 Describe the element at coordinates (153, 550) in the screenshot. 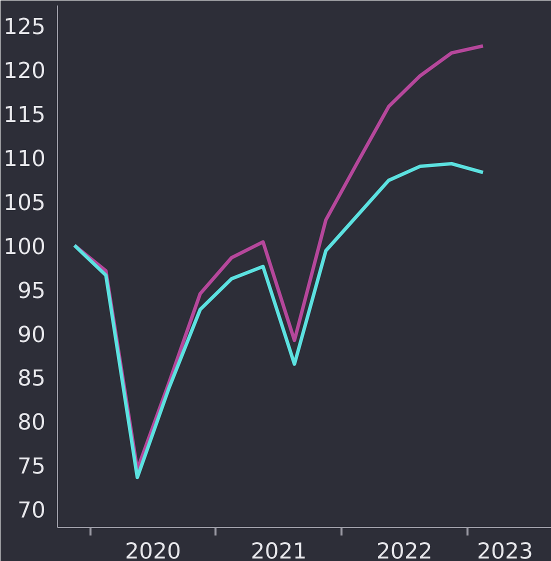

I see `x-tick-label: 2020` at that location.